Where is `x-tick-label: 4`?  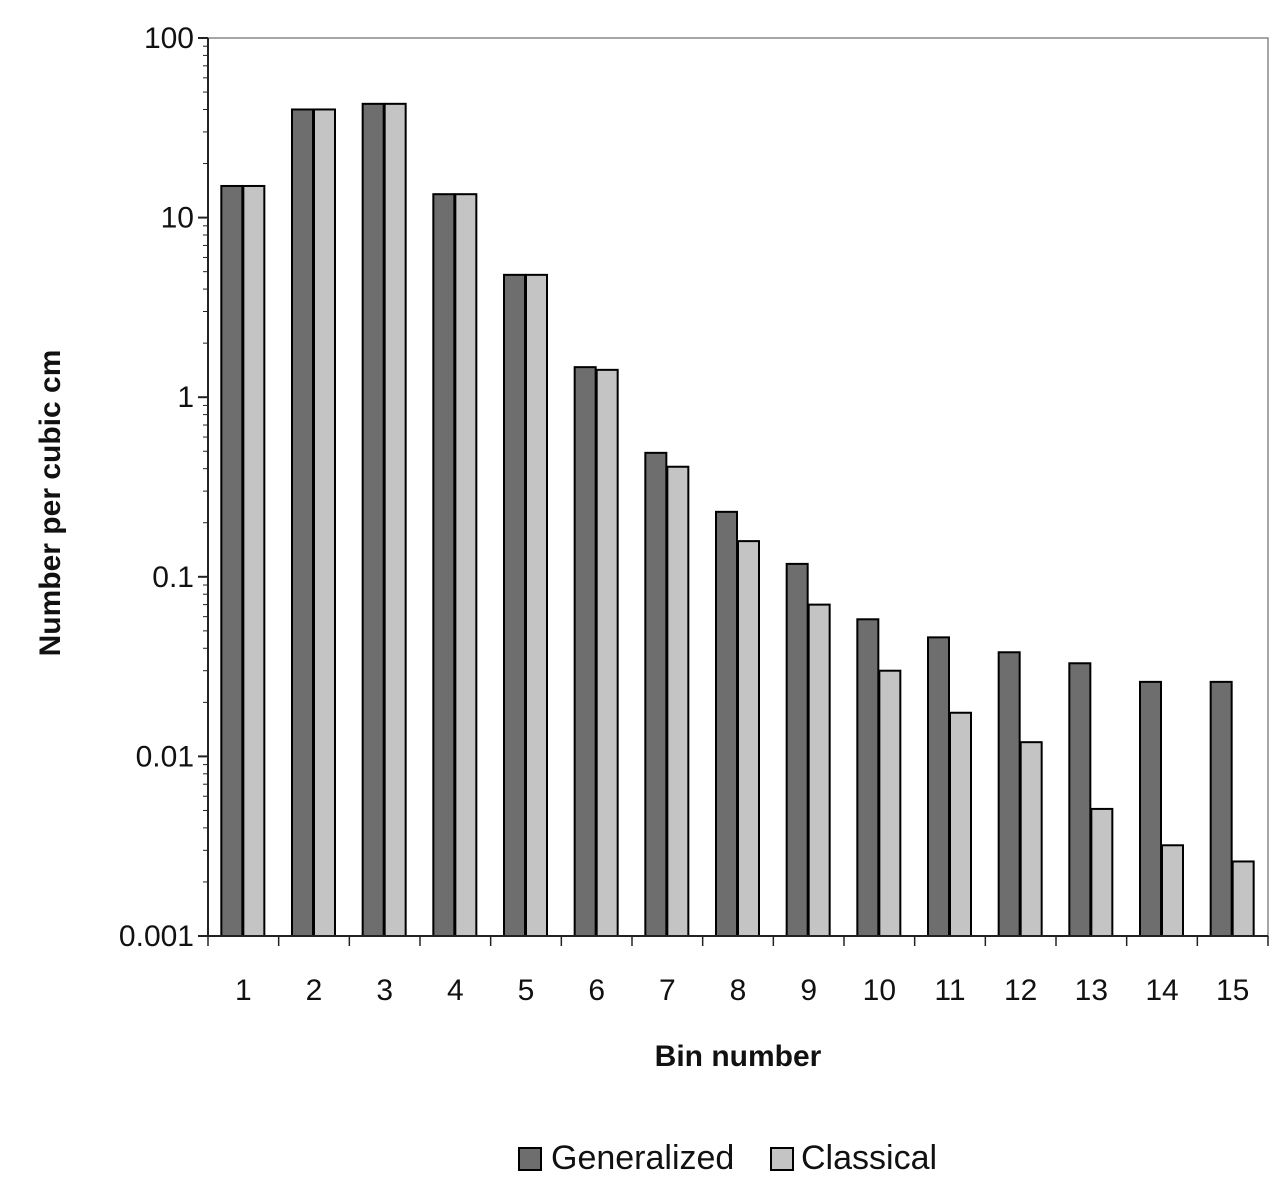
x-tick-label: 4 is located at coordinates (455, 990).